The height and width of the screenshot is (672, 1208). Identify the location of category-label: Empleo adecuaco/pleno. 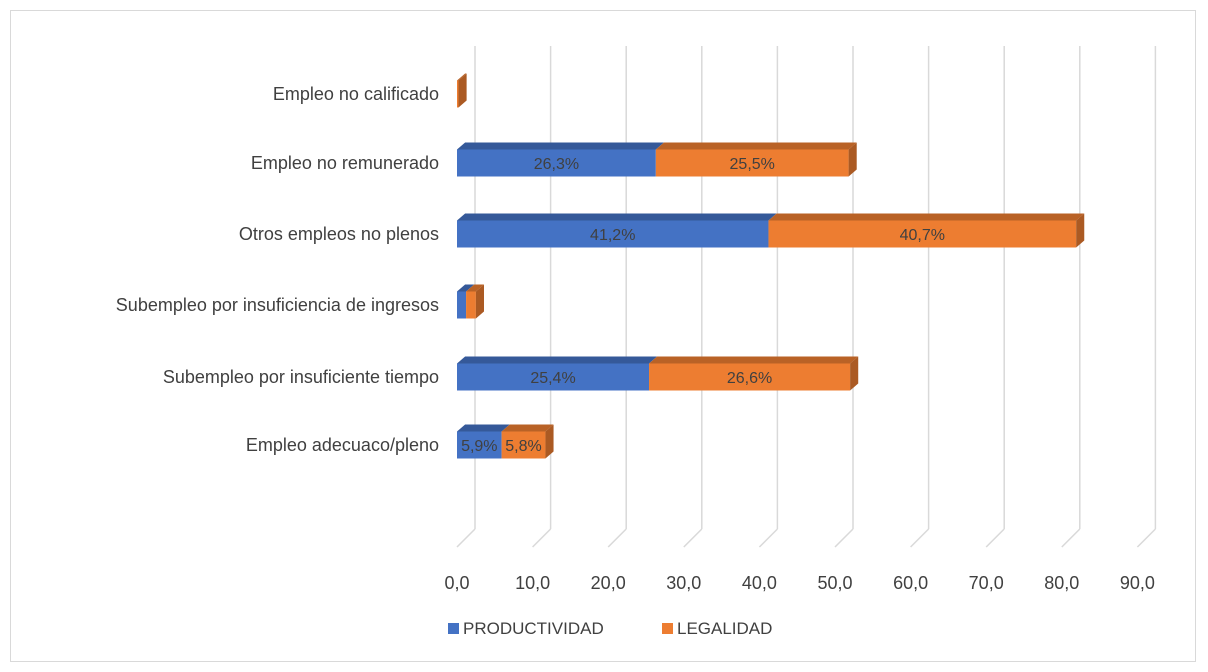
(342, 445).